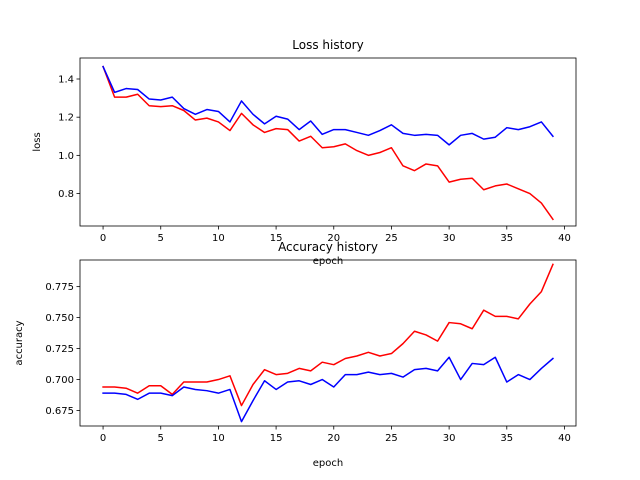  I want to click on accuracy-y-tick-label: 0.750, so click(59, 318).